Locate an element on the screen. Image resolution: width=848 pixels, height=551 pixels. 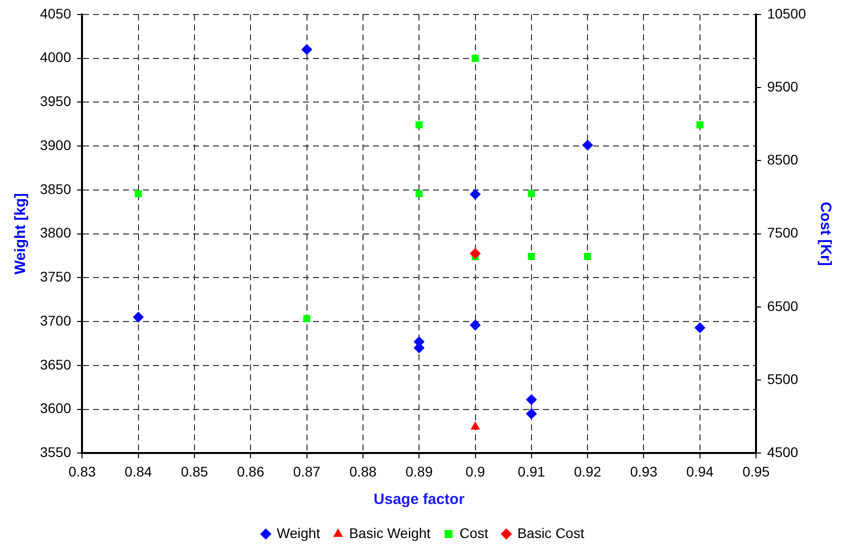
legend-label: Weight is located at coordinates (298, 532).